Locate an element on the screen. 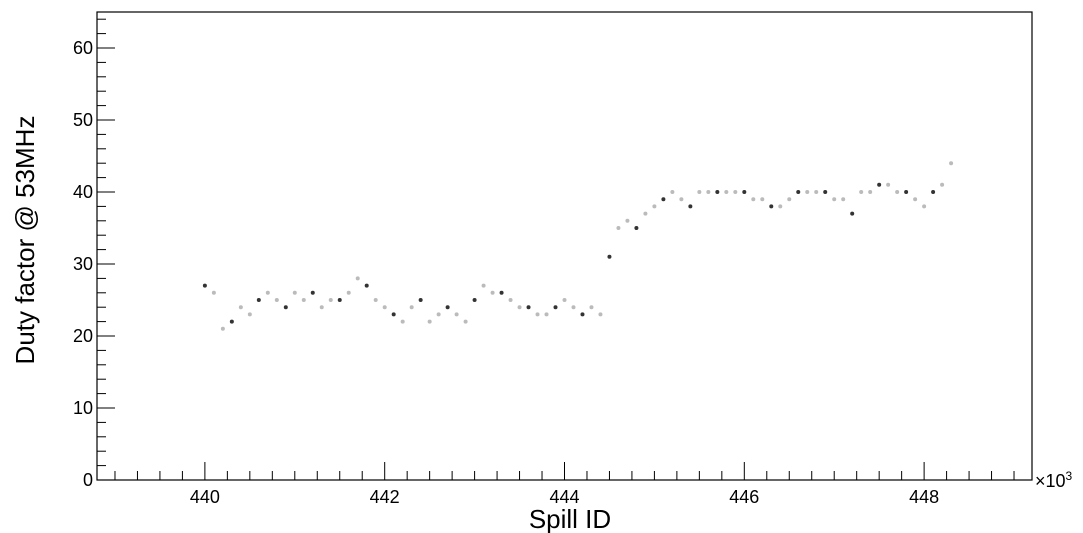 This screenshot has height=533, width=1083. y-tick-label: 50 is located at coordinates (83, 120).